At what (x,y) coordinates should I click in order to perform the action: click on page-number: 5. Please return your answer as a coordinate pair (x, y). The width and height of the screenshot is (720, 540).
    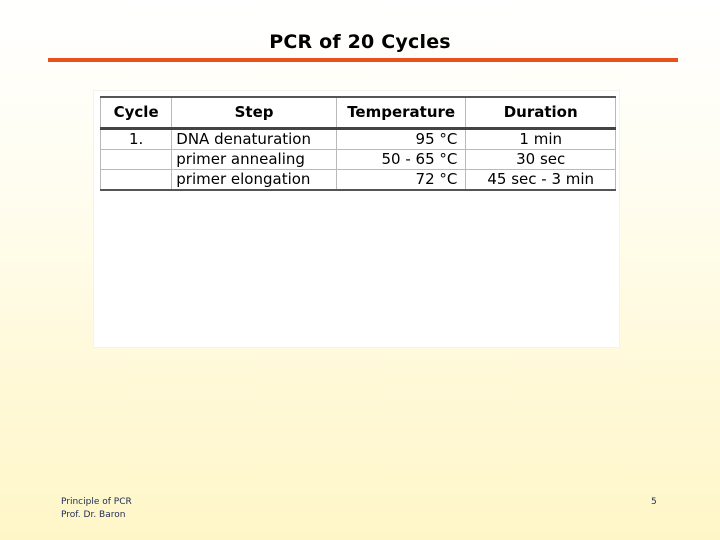
    Looking at the image, I should click on (654, 502).